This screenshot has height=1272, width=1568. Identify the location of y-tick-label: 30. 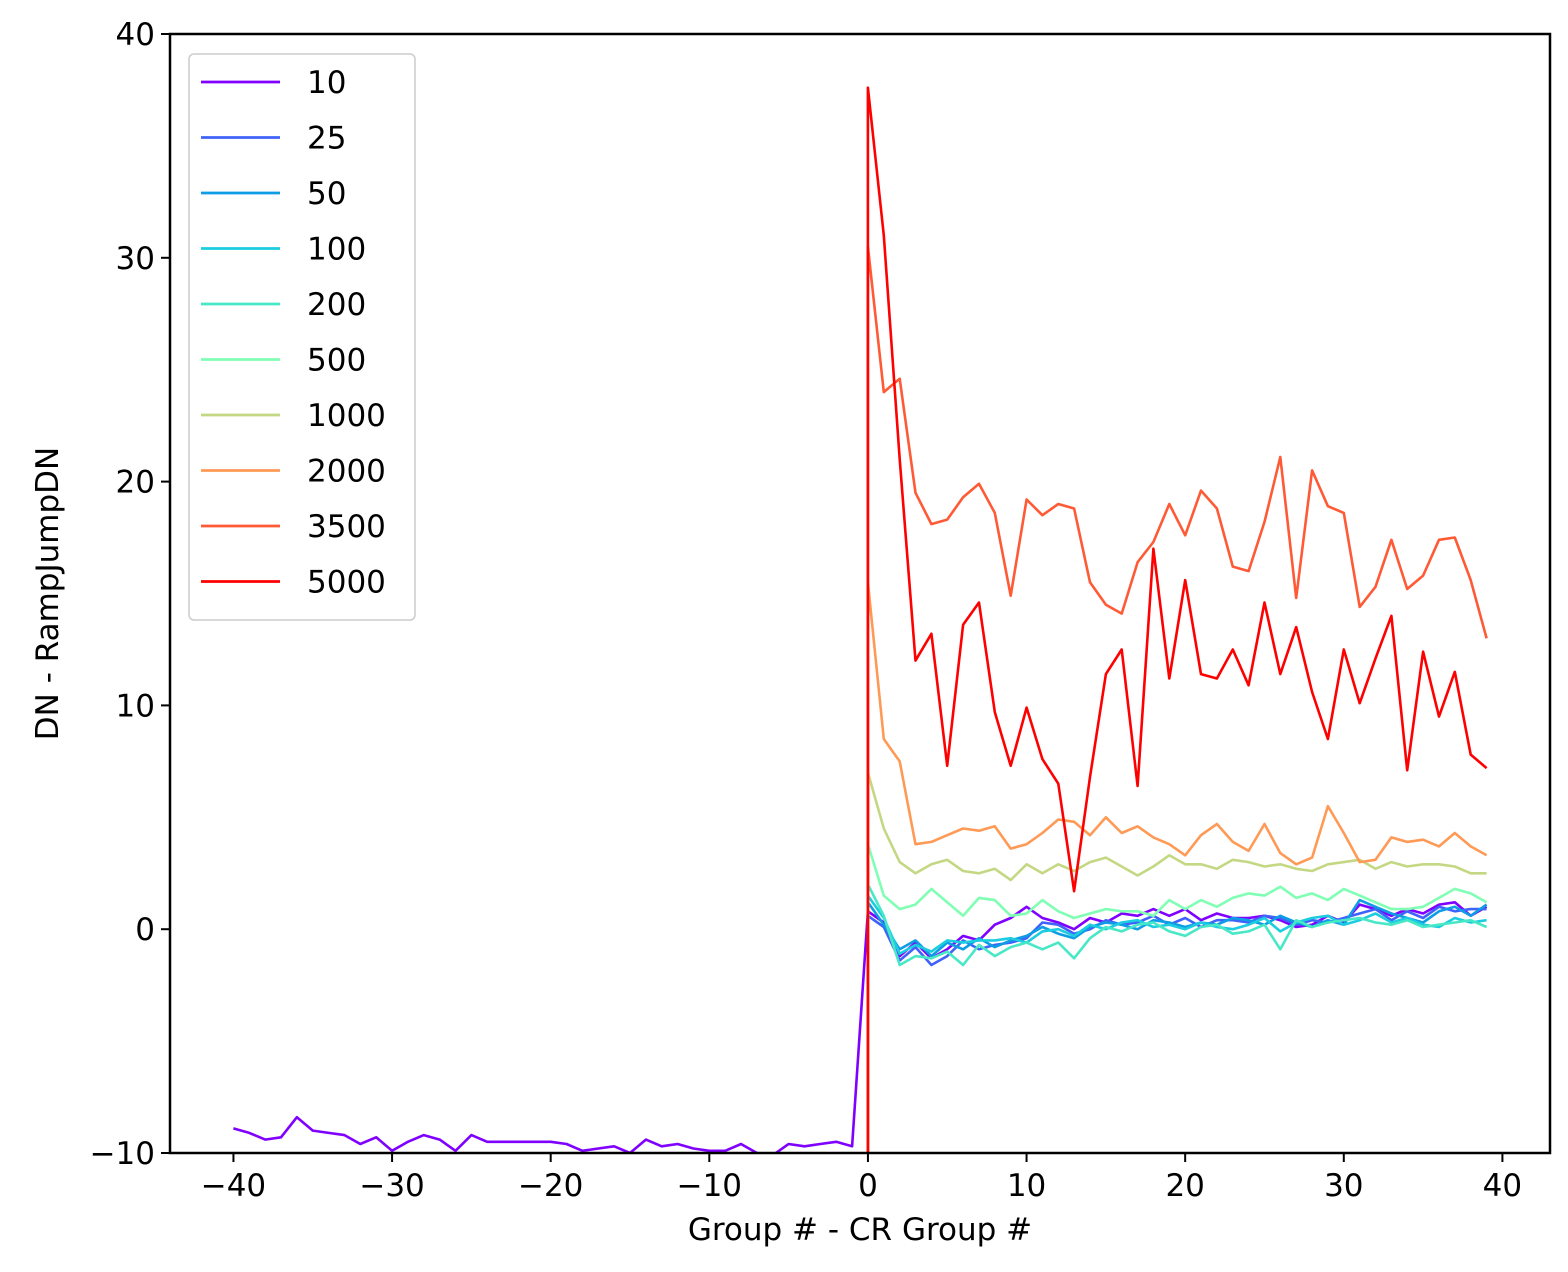
(135, 259).